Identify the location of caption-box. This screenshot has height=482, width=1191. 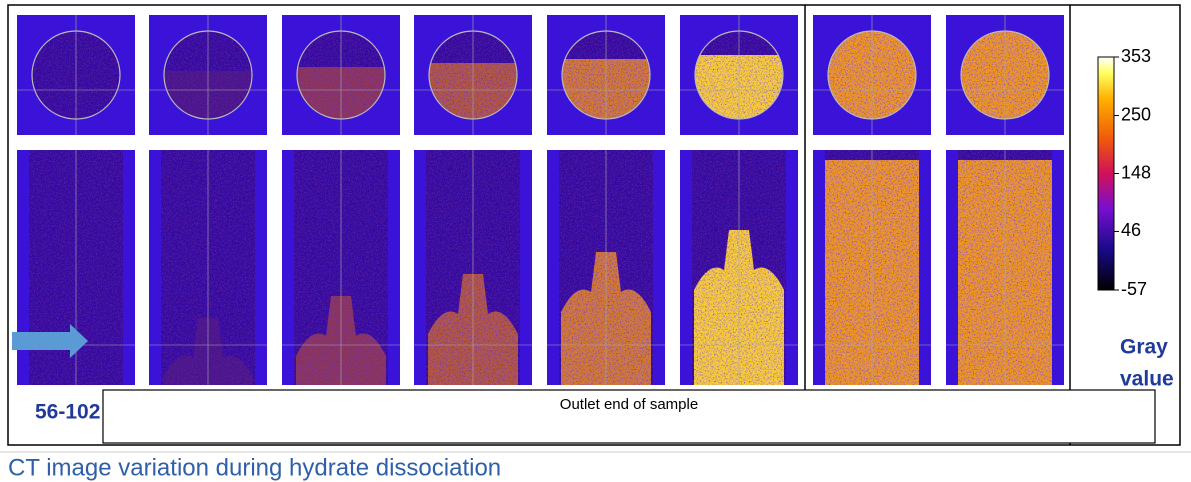
(629, 416).